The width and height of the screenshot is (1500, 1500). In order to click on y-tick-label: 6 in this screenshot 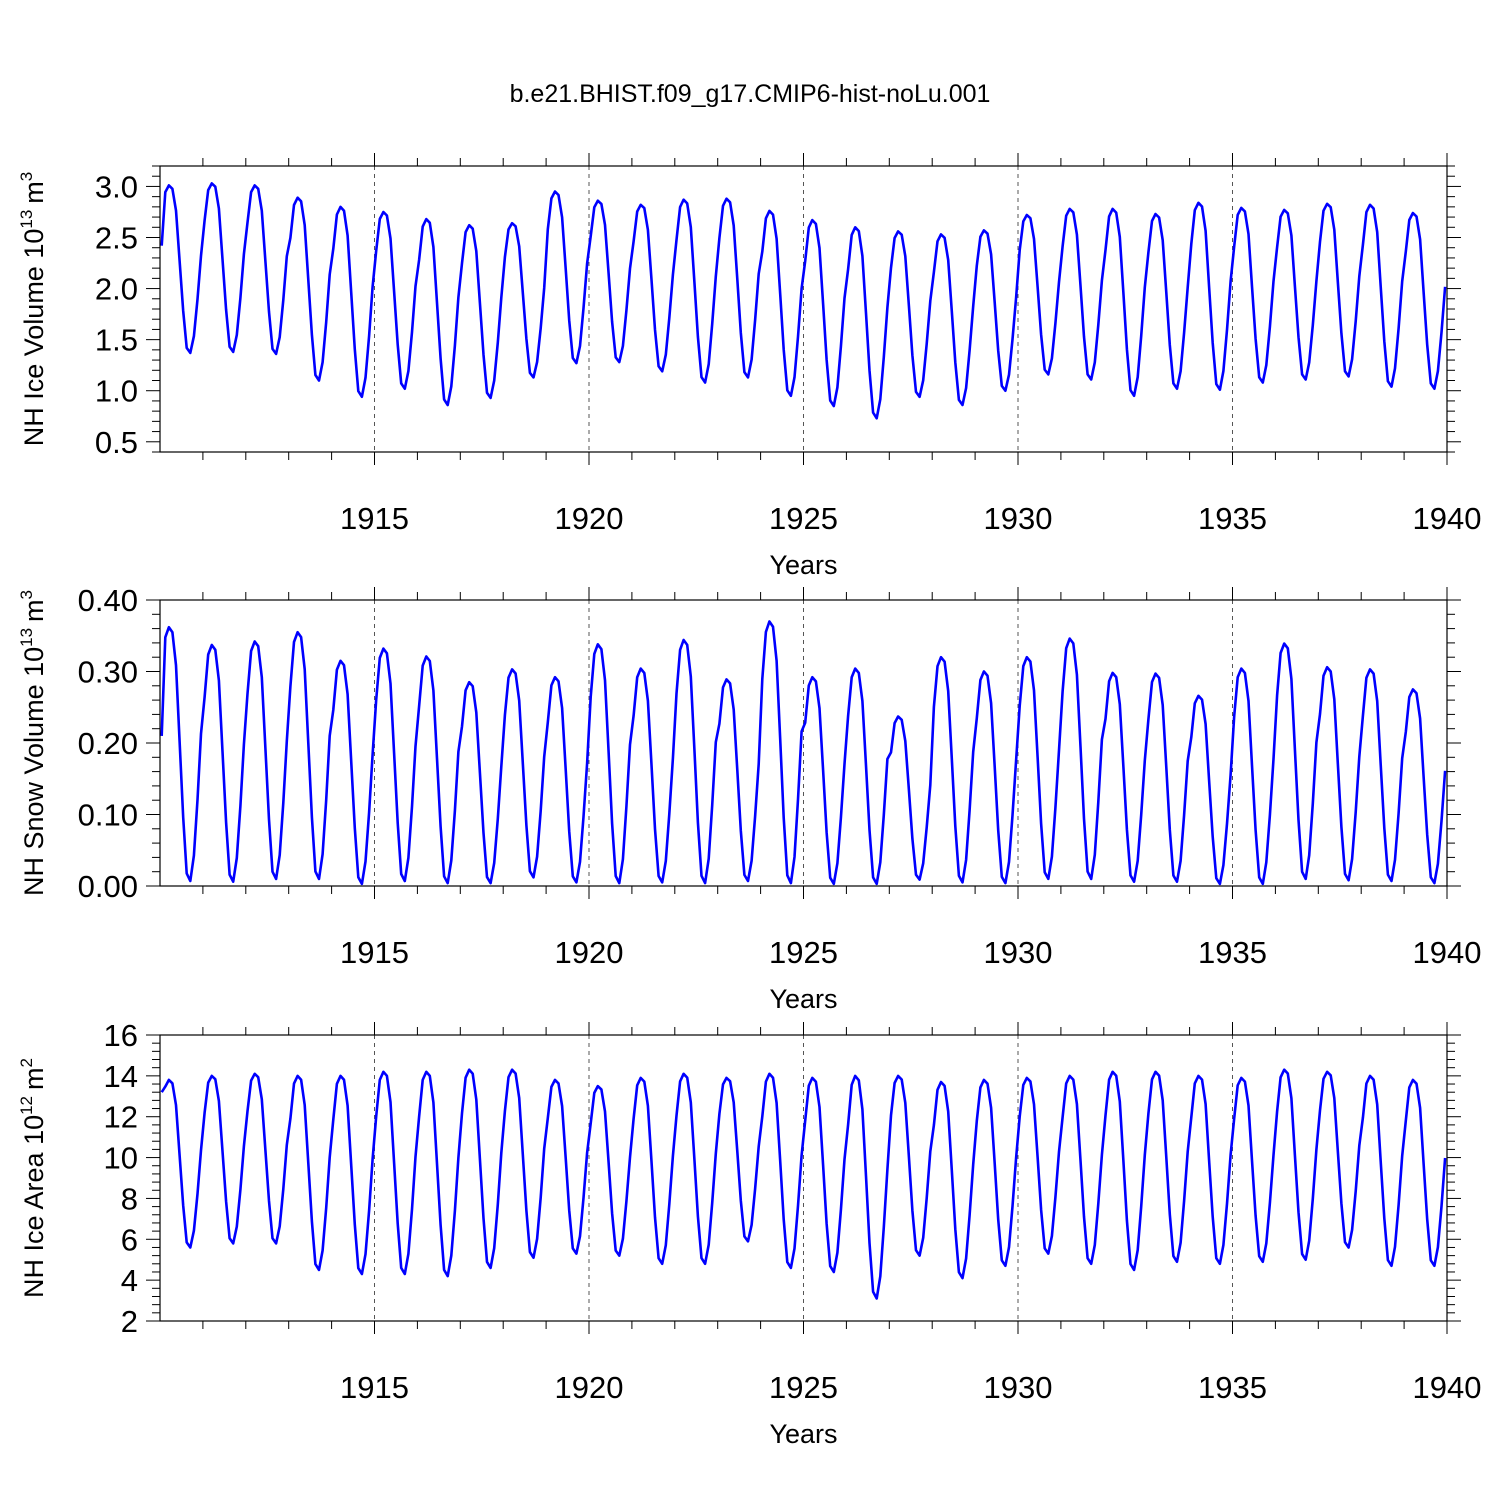, I will do `click(129, 1239)`.